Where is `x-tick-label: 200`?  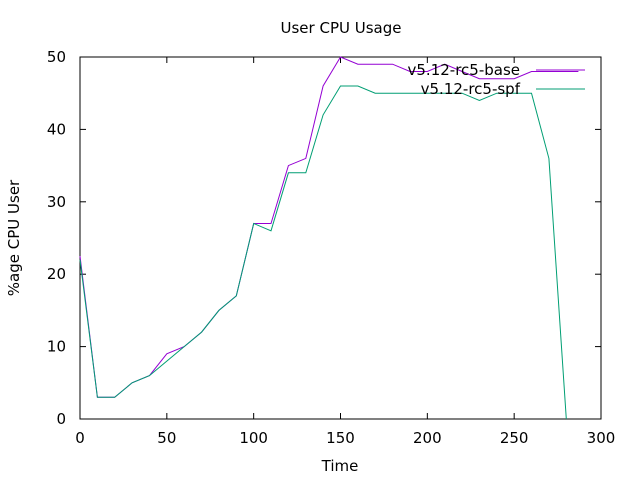
x-tick-label: 200 is located at coordinates (427, 438).